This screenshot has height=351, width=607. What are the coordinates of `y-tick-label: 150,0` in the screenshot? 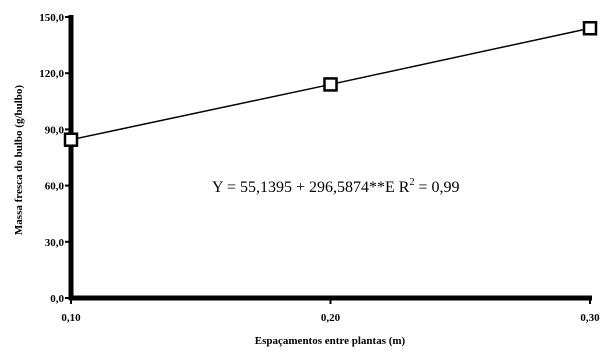 It's located at (51, 18).